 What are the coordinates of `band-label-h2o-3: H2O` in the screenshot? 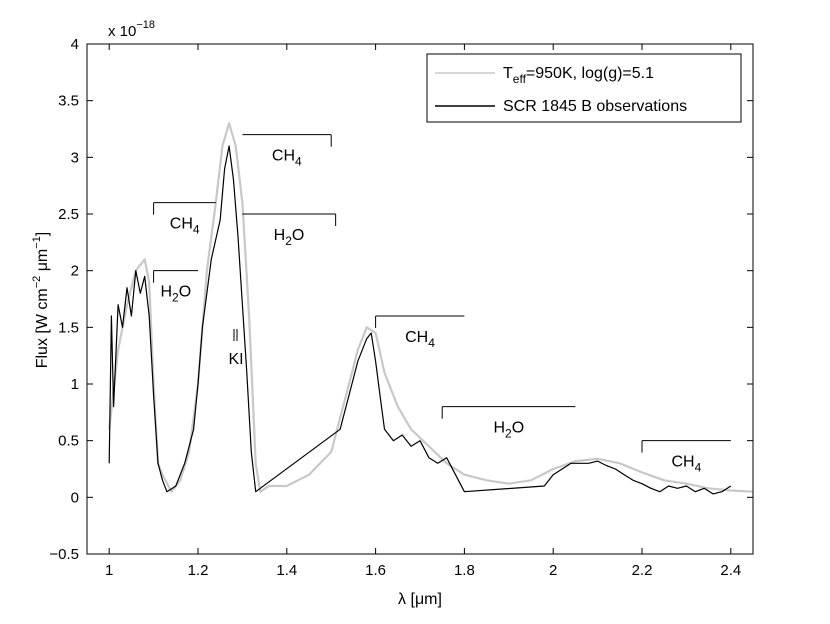 It's located at (508, 430).